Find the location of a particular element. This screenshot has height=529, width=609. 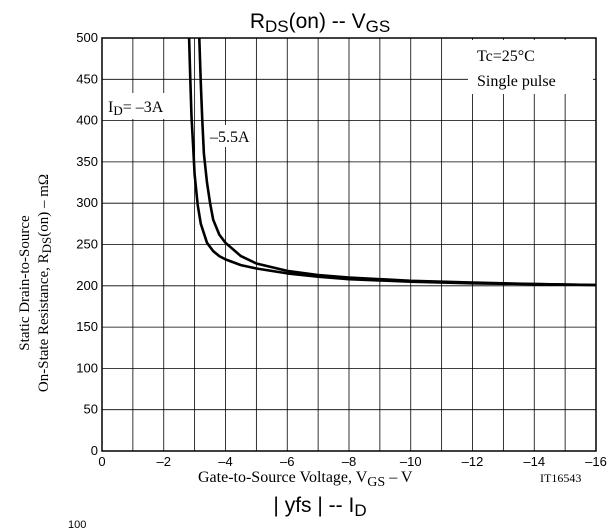

series-label-3a: ID= –3A is located at coordinates (136, 108).